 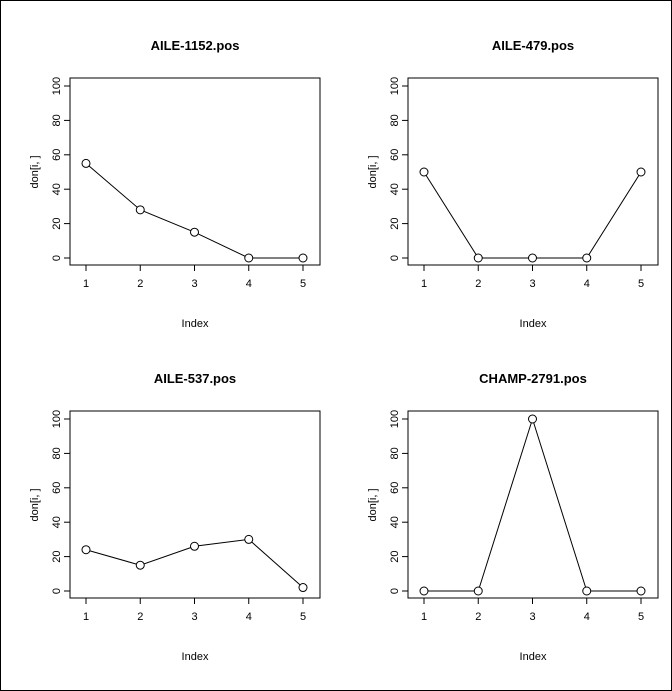 I want to click on panel-title: CHAMP-2791.pos, so click(x=533, y=378).